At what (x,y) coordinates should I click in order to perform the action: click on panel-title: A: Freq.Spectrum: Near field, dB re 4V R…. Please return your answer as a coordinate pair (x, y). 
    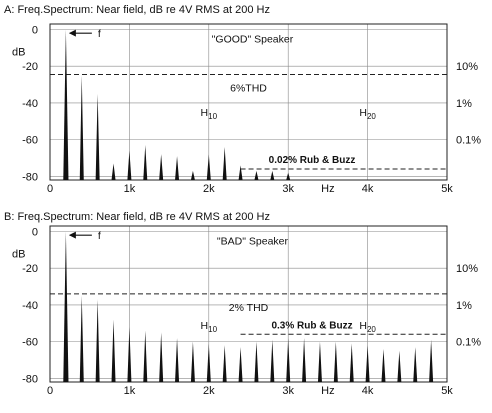
    Looking at the image, I should click on (137, 10).